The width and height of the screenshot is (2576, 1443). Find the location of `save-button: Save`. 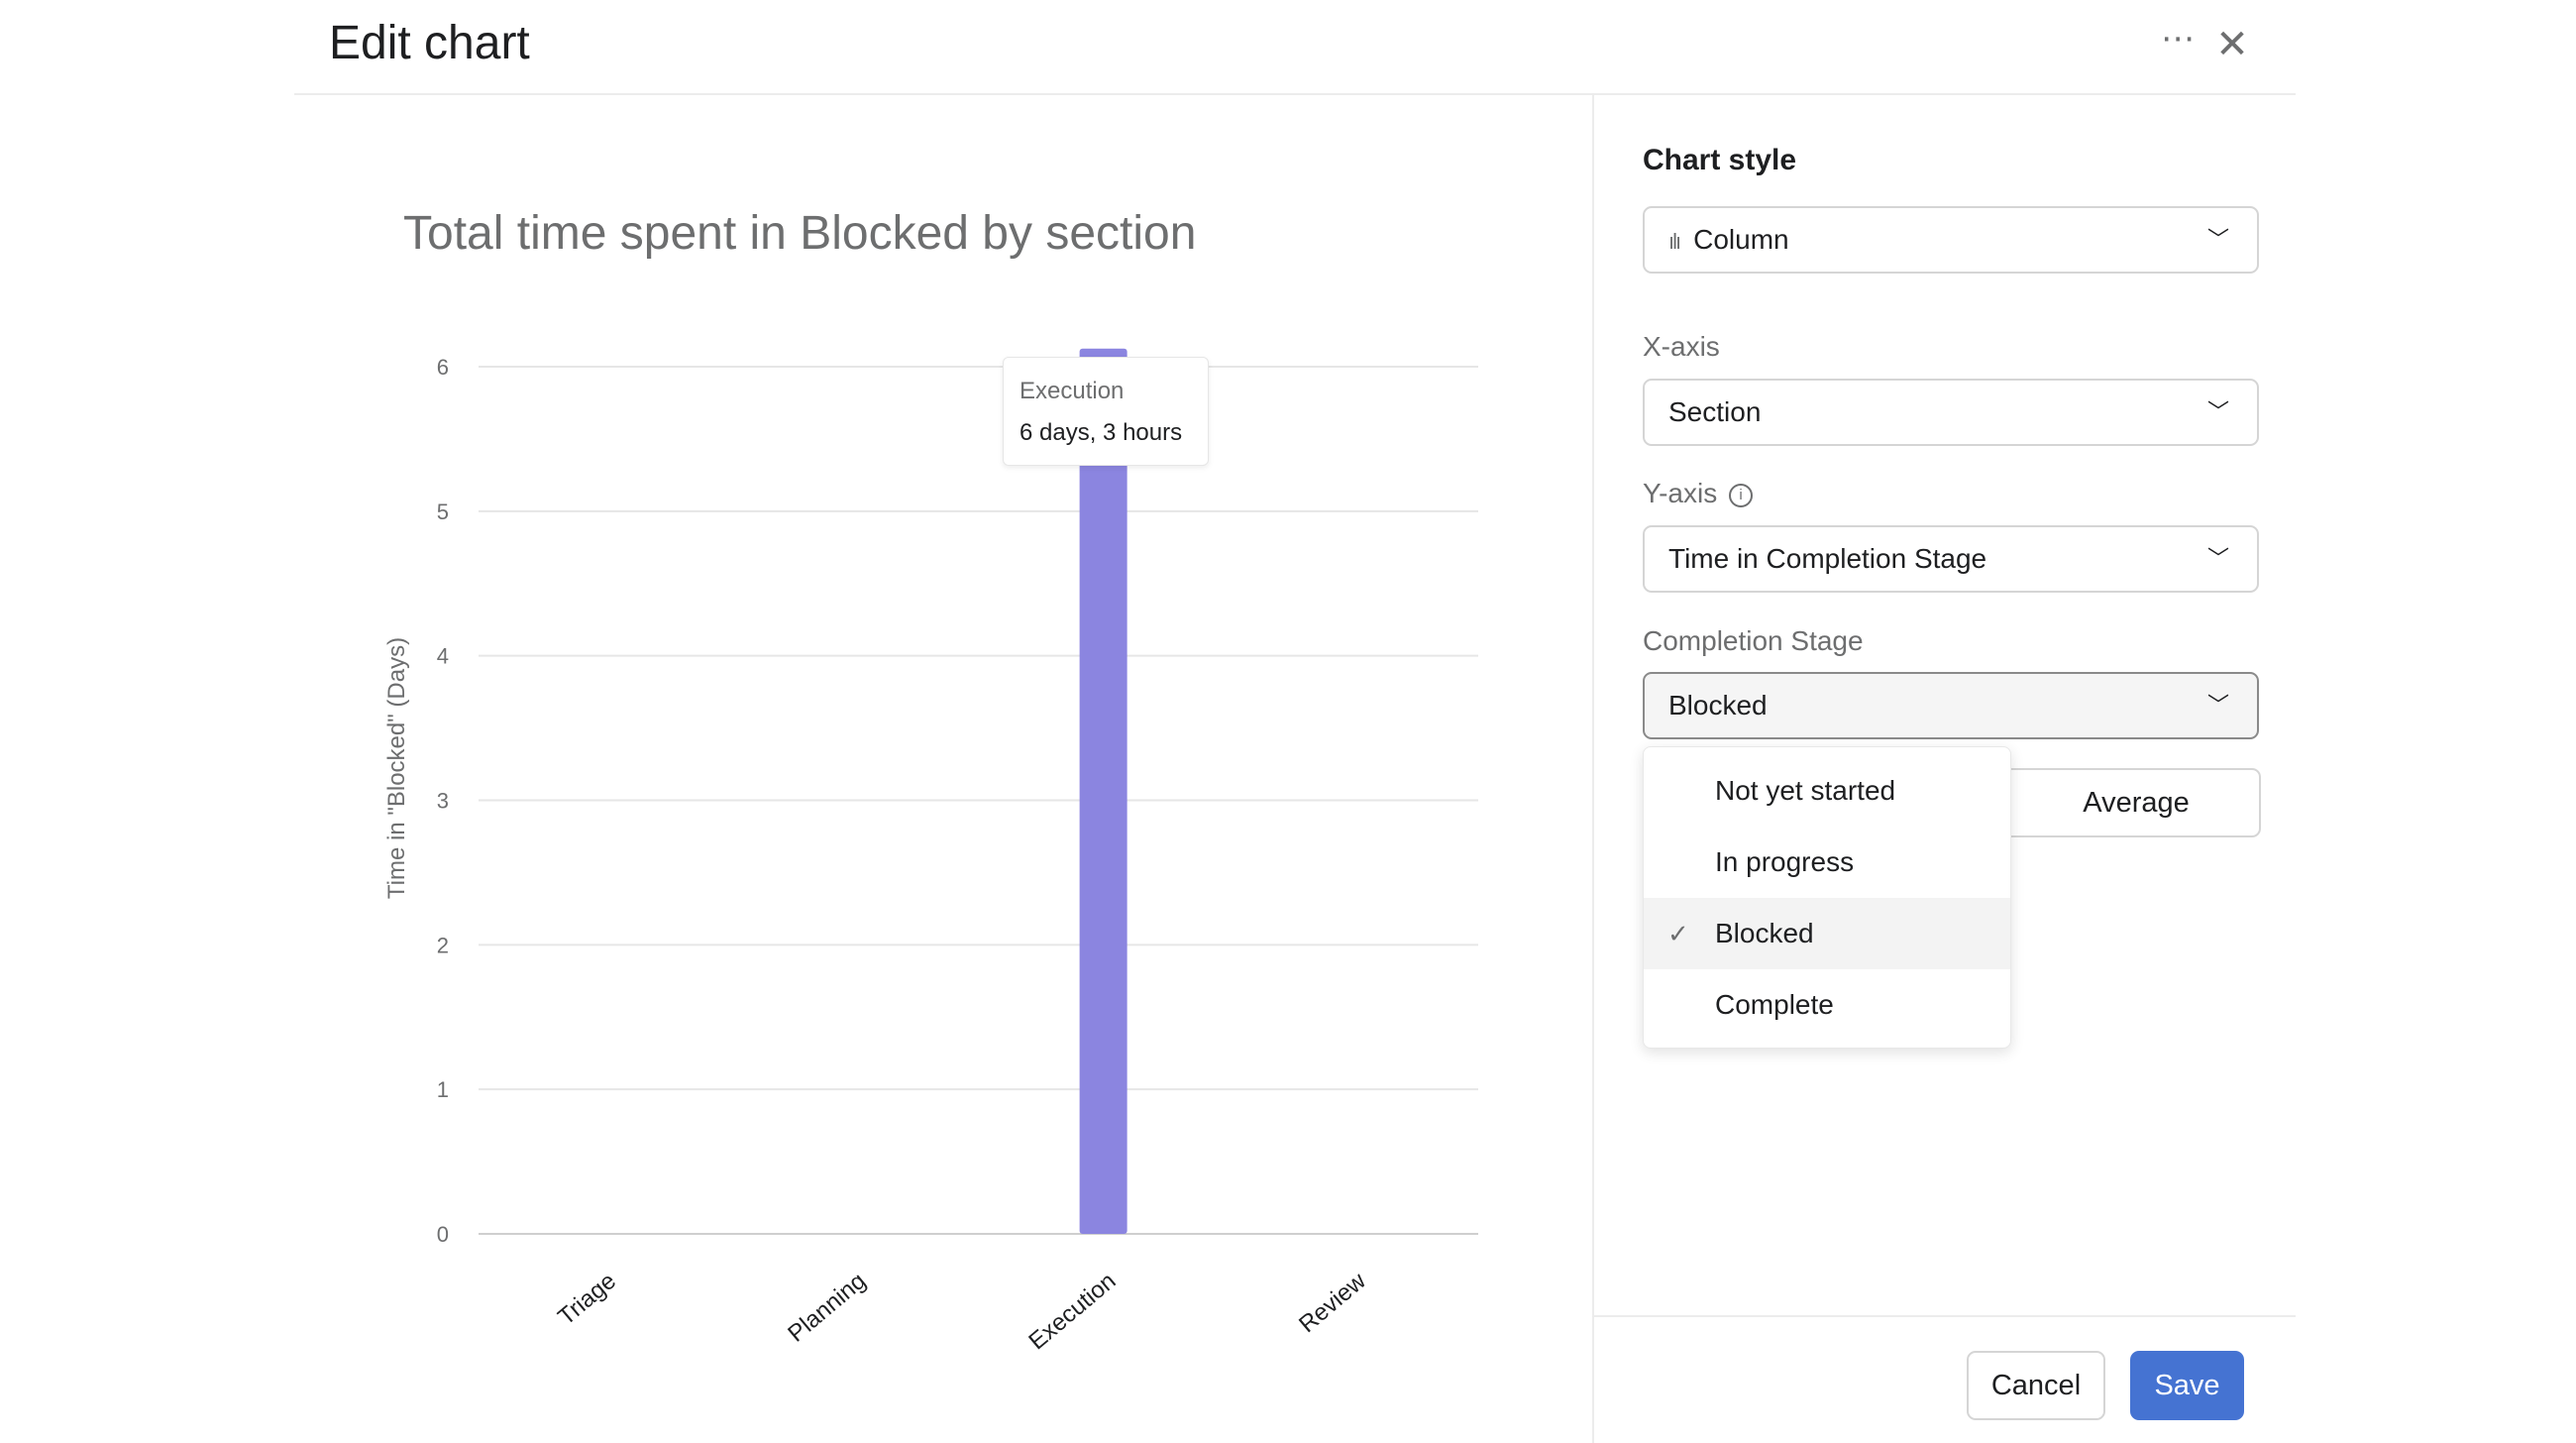

save-button: Save is located at coordinates (2187, 1385).